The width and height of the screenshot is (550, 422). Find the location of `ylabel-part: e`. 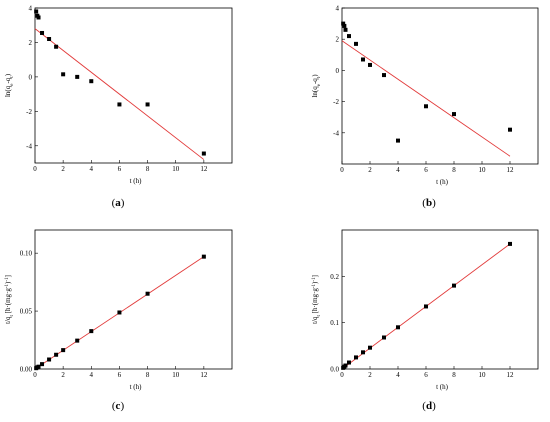

ylabel-part: e is located at coordinates (12, 84).